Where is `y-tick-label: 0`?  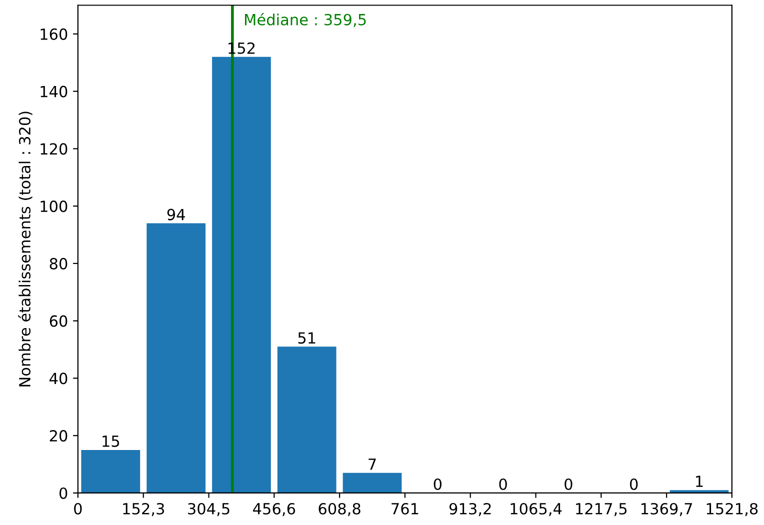 y-tick-label: 0 is located at coordinates (63, 493).